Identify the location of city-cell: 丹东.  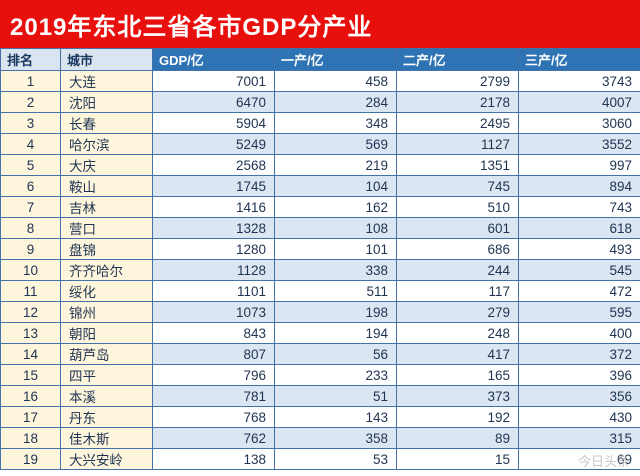
(106, 417).